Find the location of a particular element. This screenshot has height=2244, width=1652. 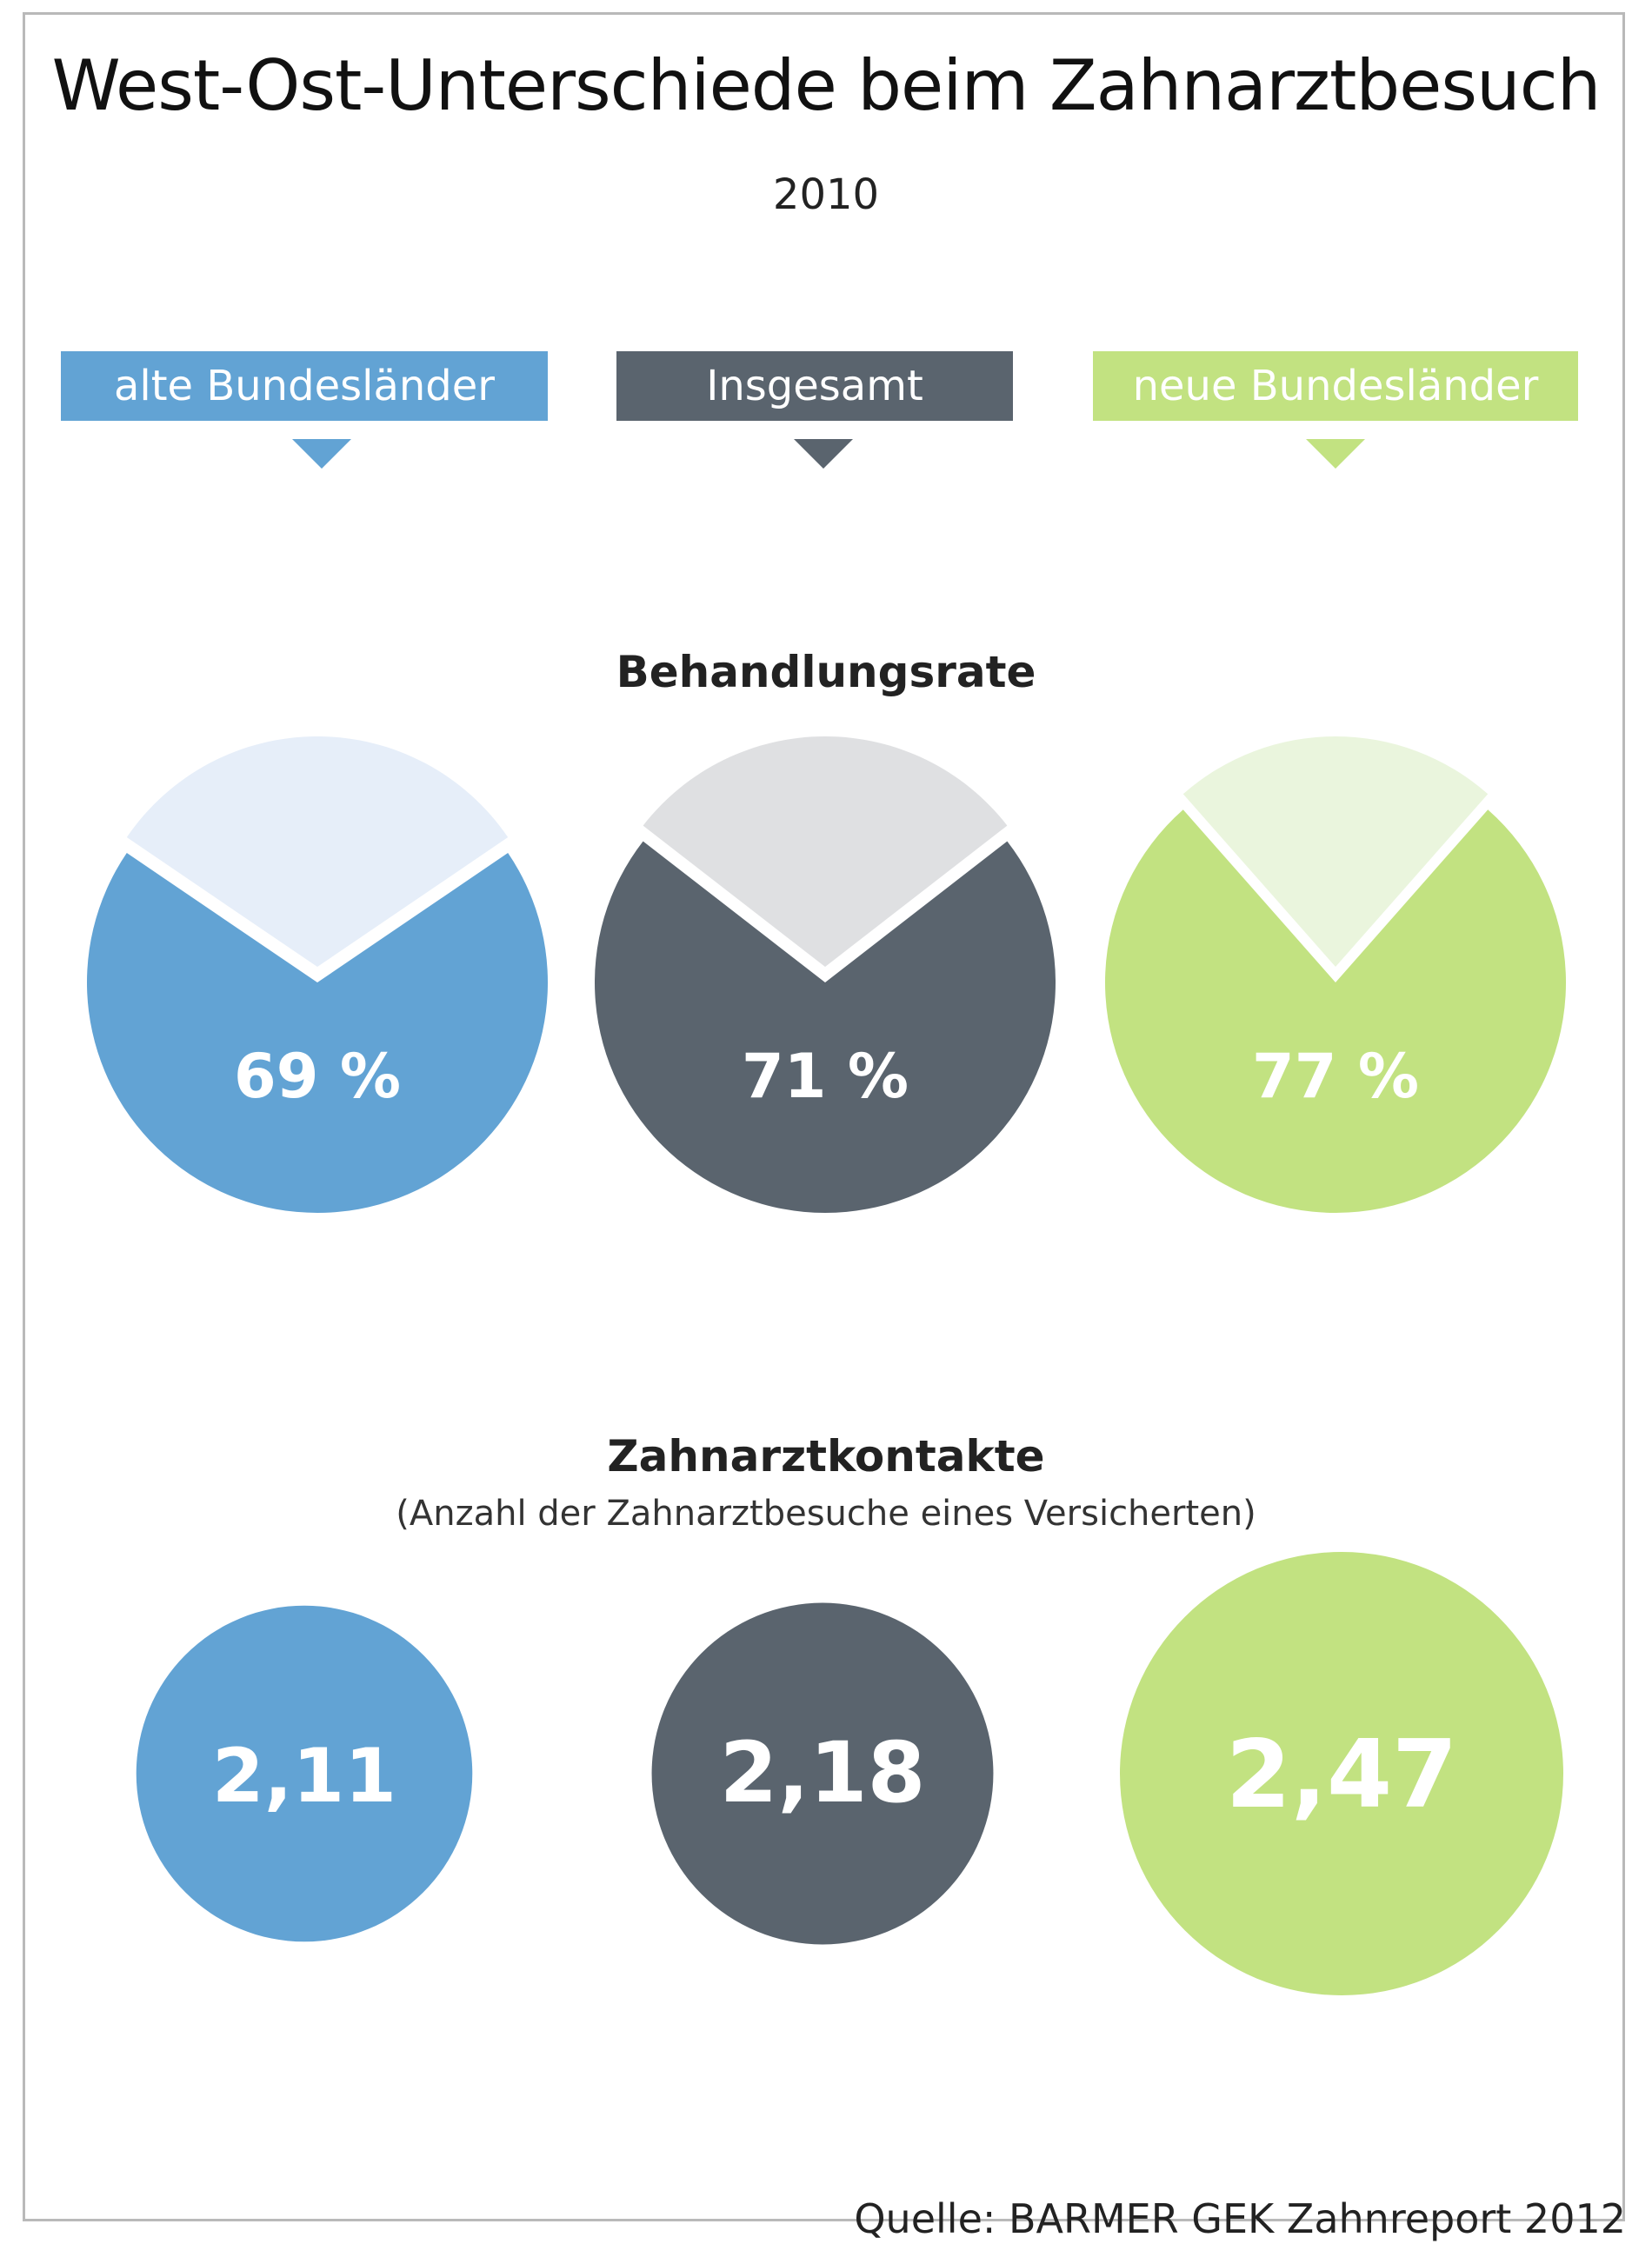

bubble-alte-bundeslaender is located at coordinates (304, 1773).